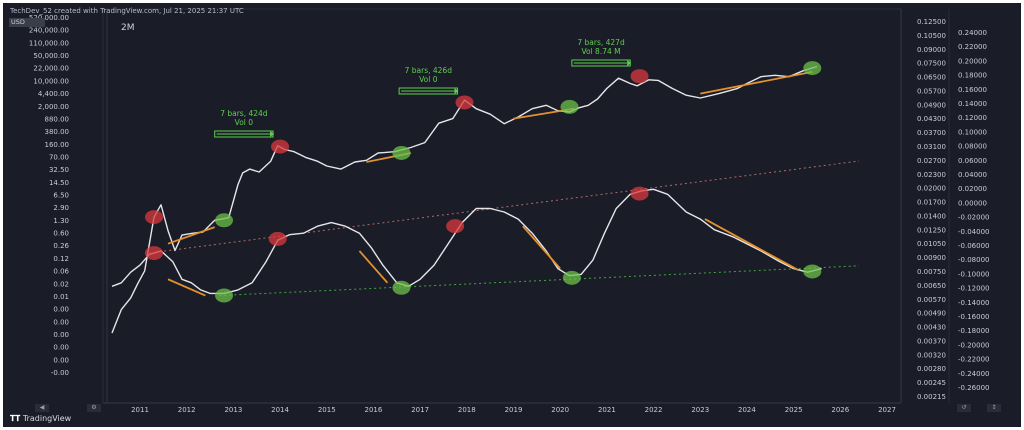 Image resolution: width=1024 pixels, height=430 pixels. What do you see at coordinates (931, 50) in the screenshot?
I see `right-axis-tick-label: 0.09000` at bounding box center [931, 50].